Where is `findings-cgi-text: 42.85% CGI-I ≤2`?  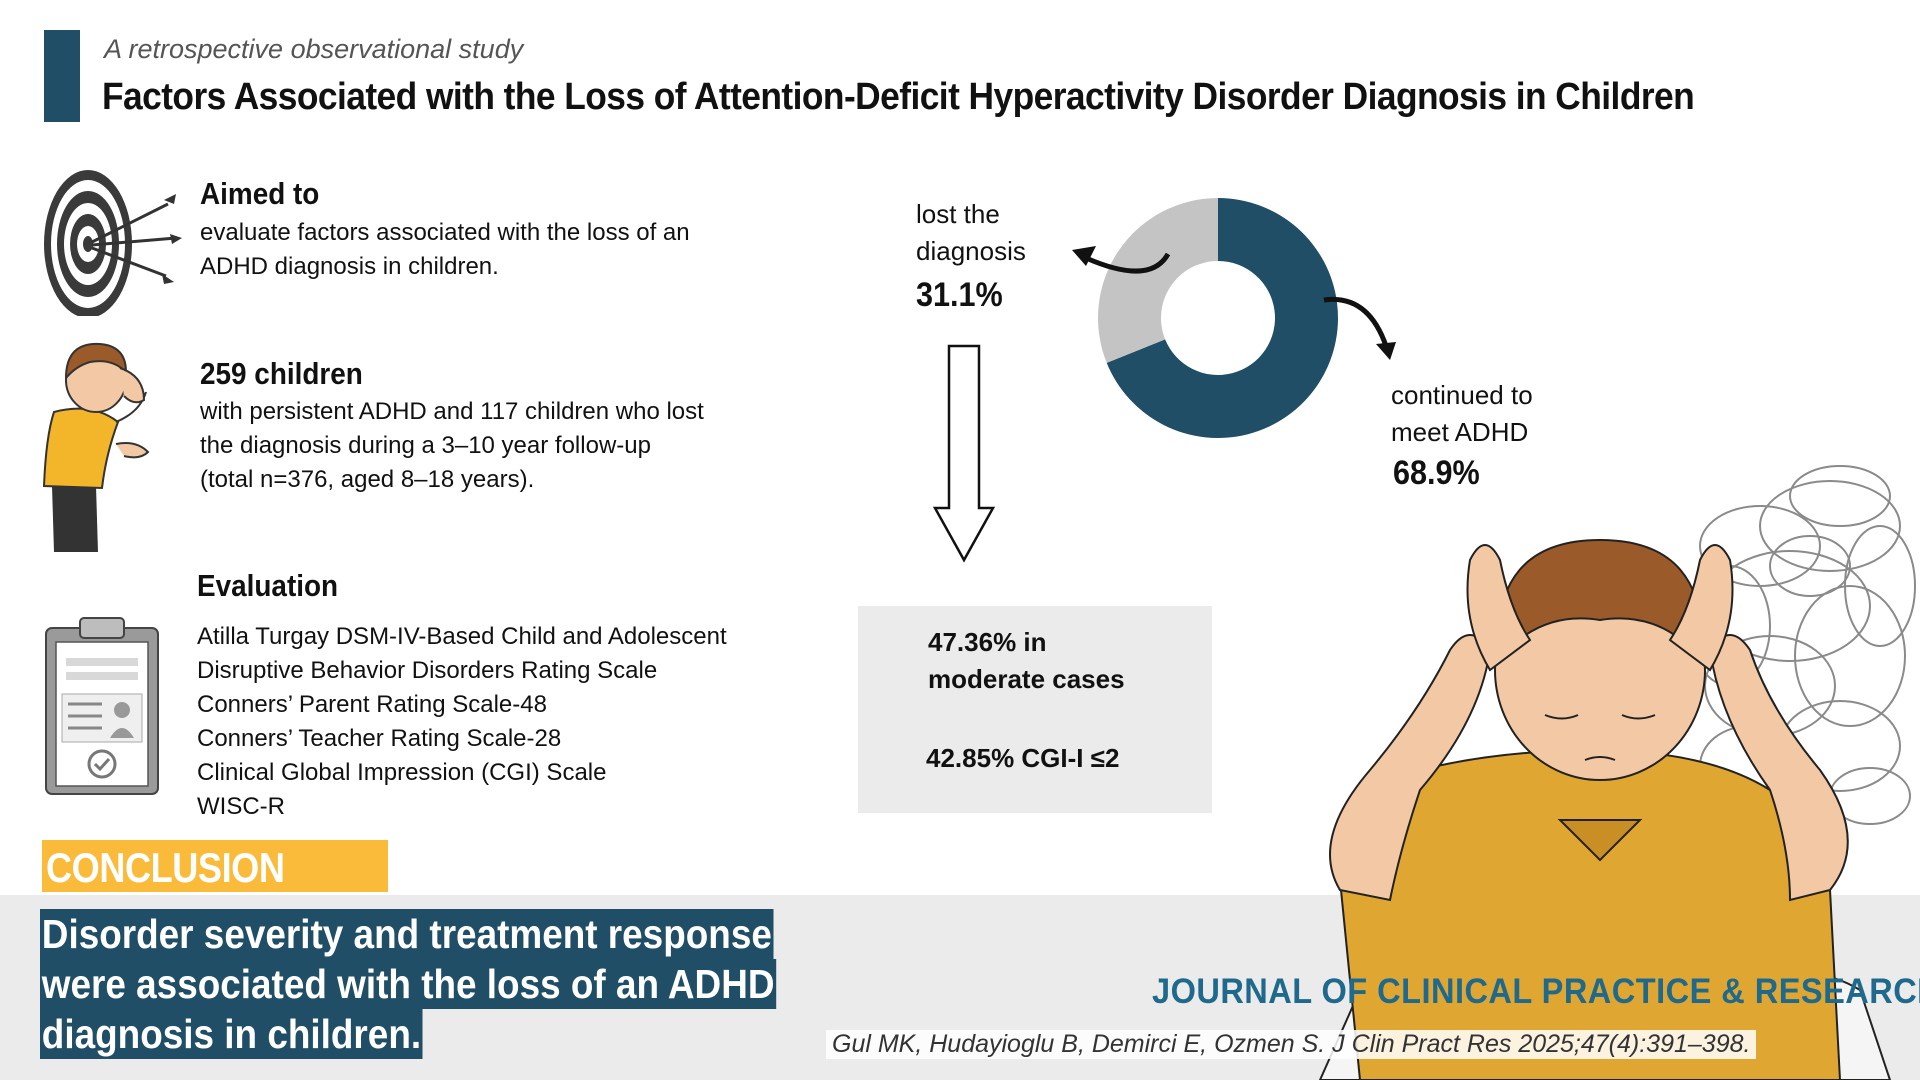
findings-cgi-text: 42.85% CGI-I ≤2 is located at coordinates (1023, 758).